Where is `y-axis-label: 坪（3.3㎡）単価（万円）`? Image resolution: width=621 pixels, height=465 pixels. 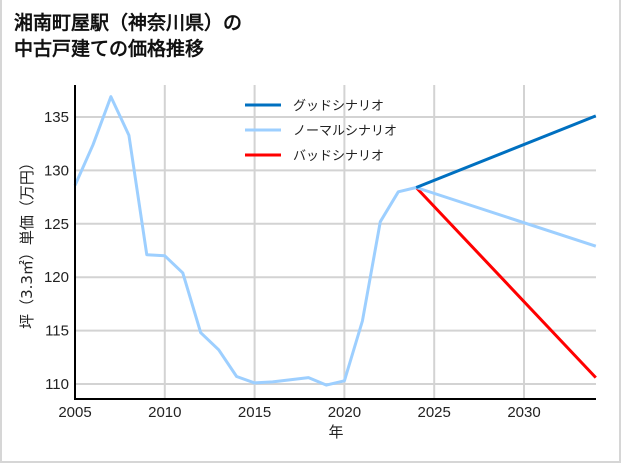
y-axis-label: 坪（3.3㎡）単価（万円） is located at coordinates (27, 242).